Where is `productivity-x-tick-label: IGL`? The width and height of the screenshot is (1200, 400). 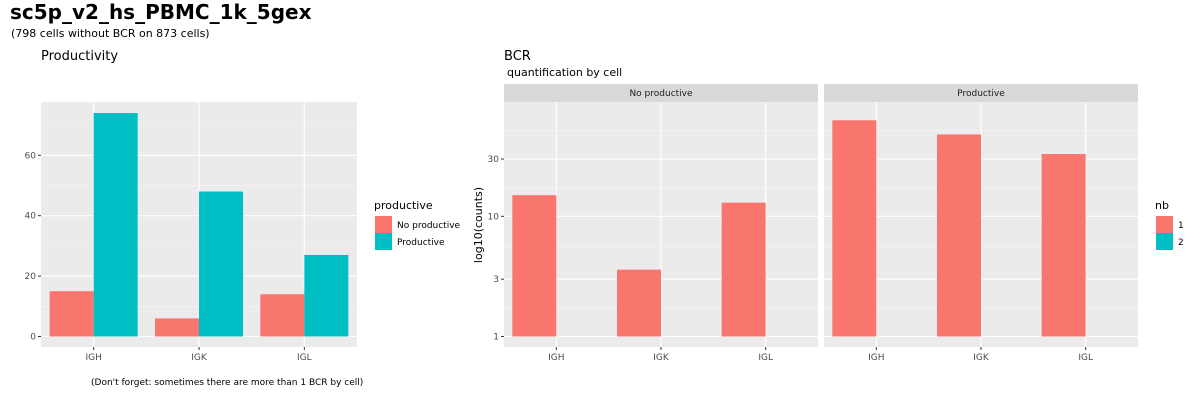
productivity-x-tick-label: IGL is located at coordinates (304, 358).